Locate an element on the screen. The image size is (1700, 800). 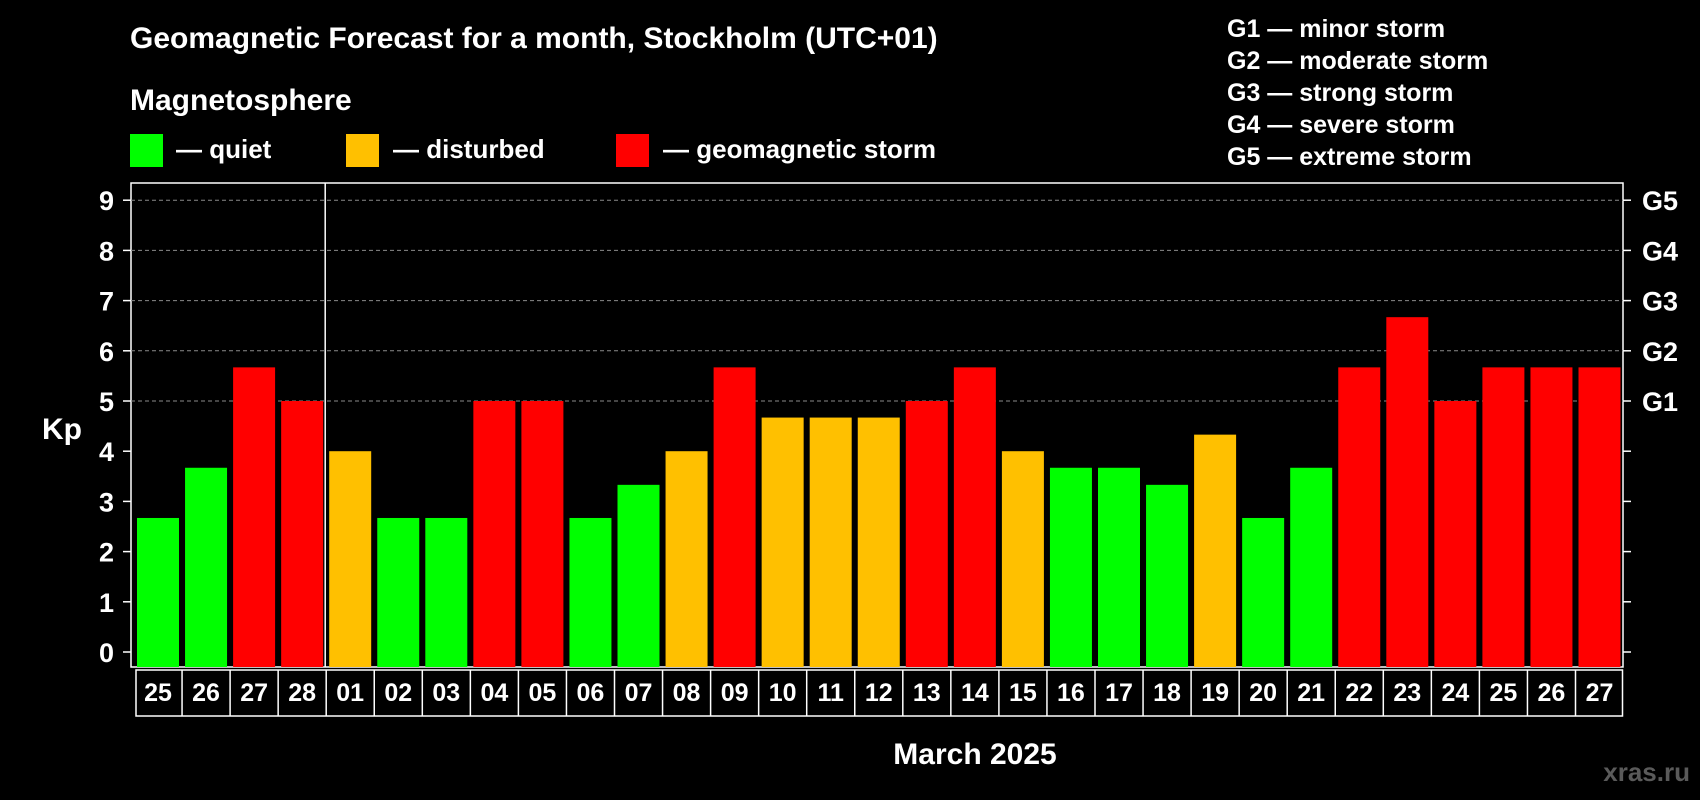
x-tick-label-23: 20 is located at coordinates (1263, 693).